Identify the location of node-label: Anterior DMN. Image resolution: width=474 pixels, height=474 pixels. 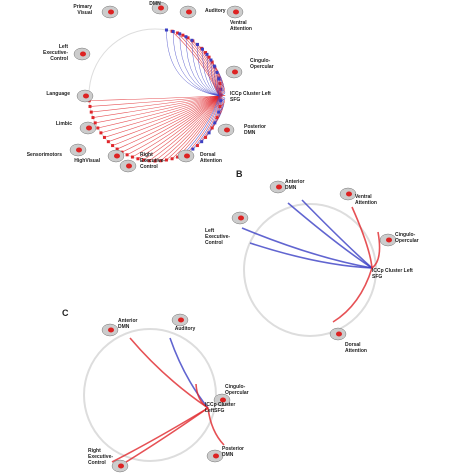
(295, 185).